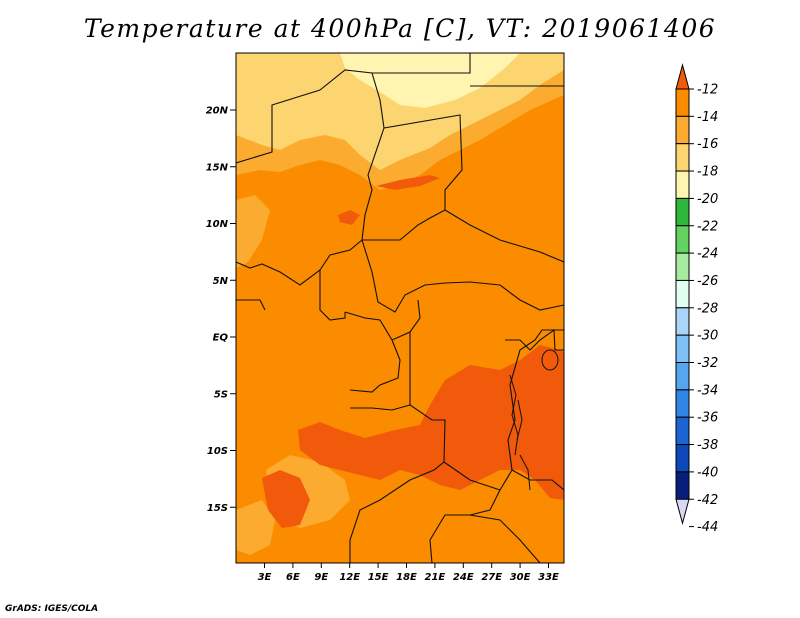  Describe the element at coordinates (286, 499) in the screenshot. I see `field-contour-14b` at that location.